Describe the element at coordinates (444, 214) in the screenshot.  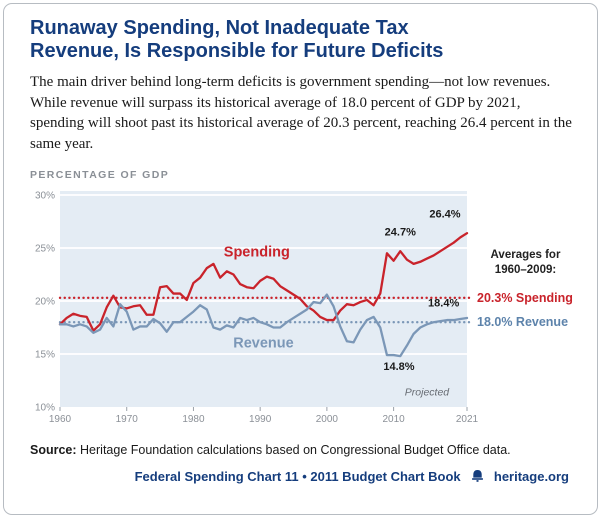
I see `annotation: 26.4%` at that location.